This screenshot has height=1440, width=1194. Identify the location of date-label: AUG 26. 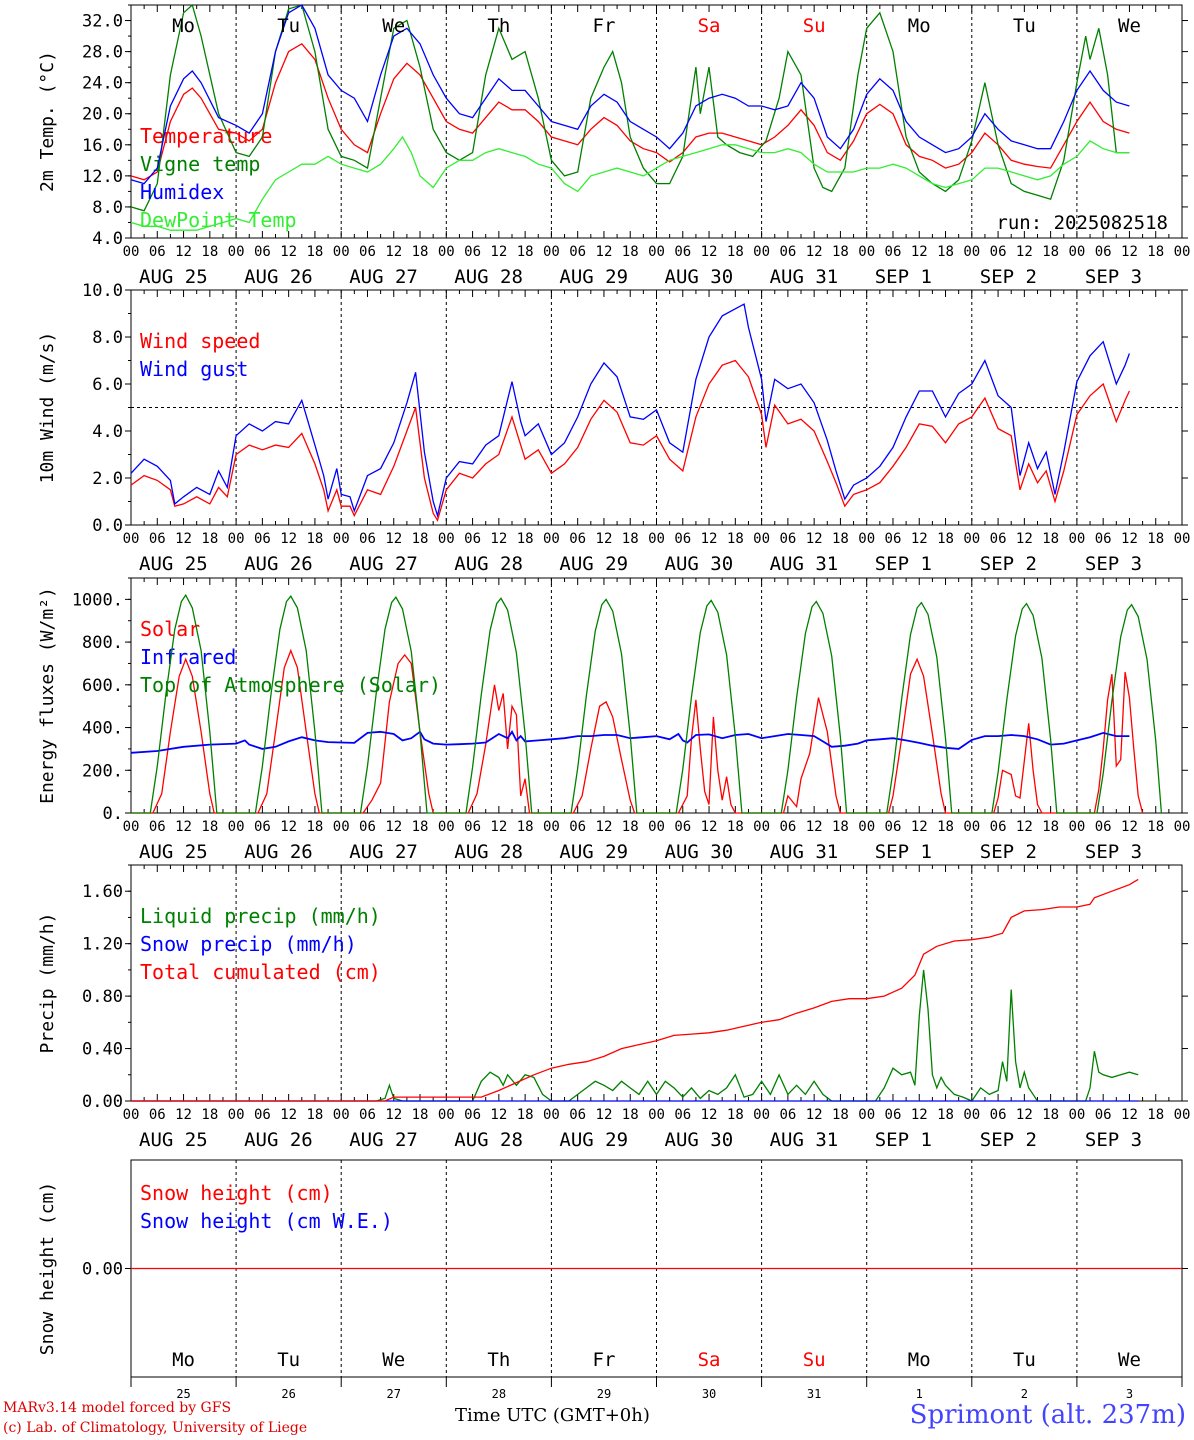
(278, 564).